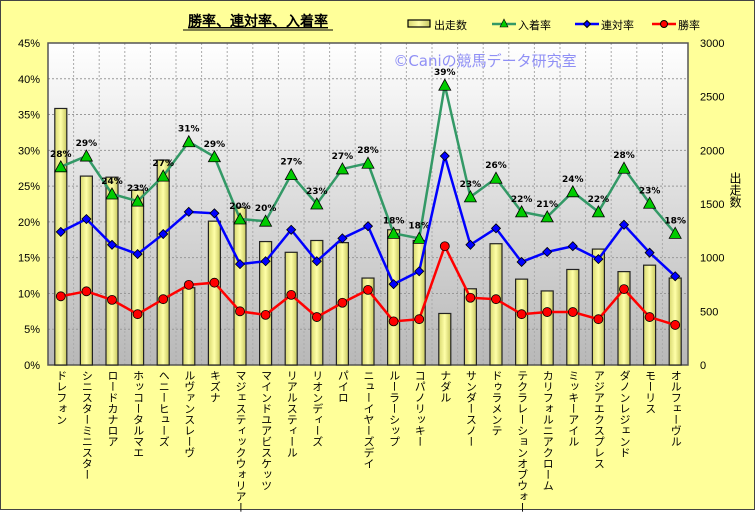  What do you see at coordinates (112, 193) in the screenshot?
I see `marker-入着率-2` at bounding box center [112, 193].